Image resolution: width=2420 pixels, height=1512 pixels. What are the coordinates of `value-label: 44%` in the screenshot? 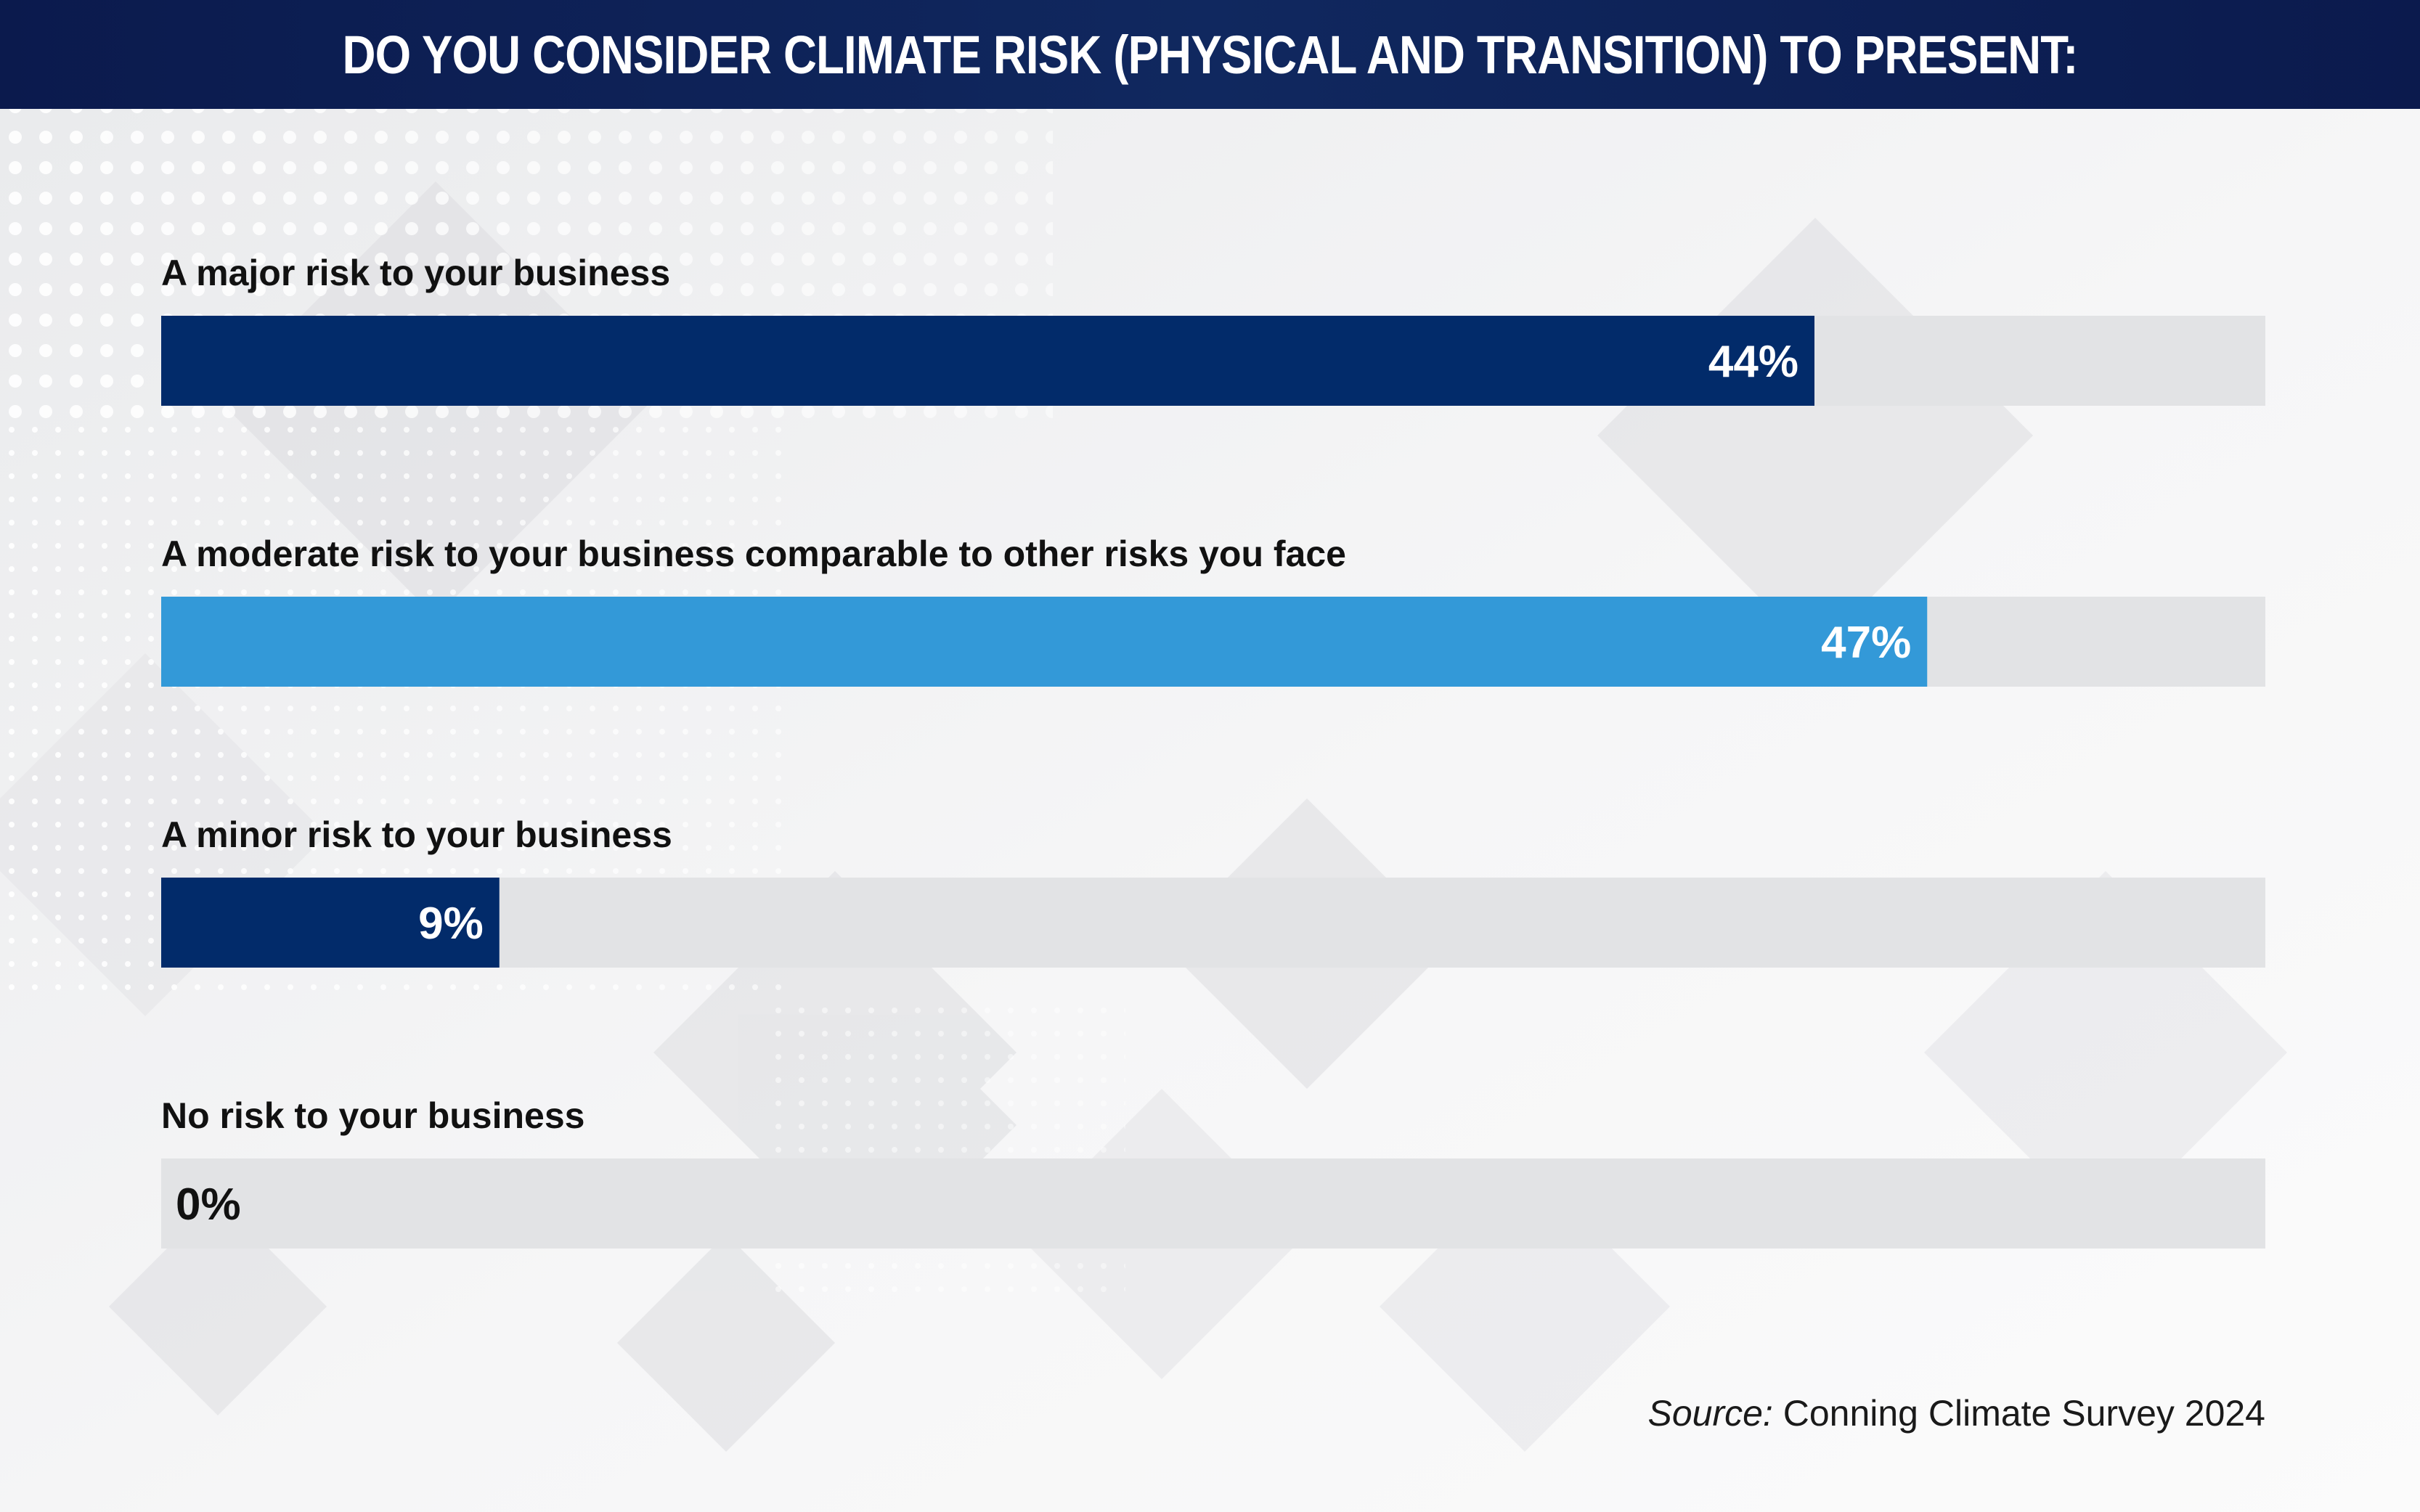 It's located at (1753, 362).